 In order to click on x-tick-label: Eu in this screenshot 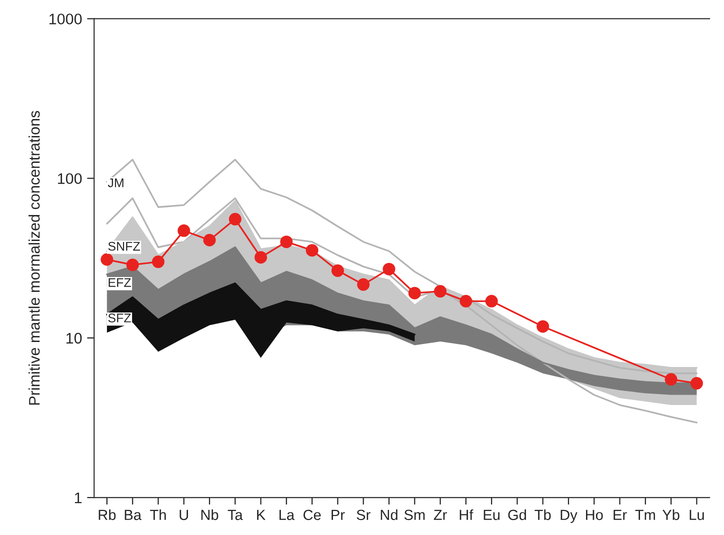, I will do `click(492, 515)`.